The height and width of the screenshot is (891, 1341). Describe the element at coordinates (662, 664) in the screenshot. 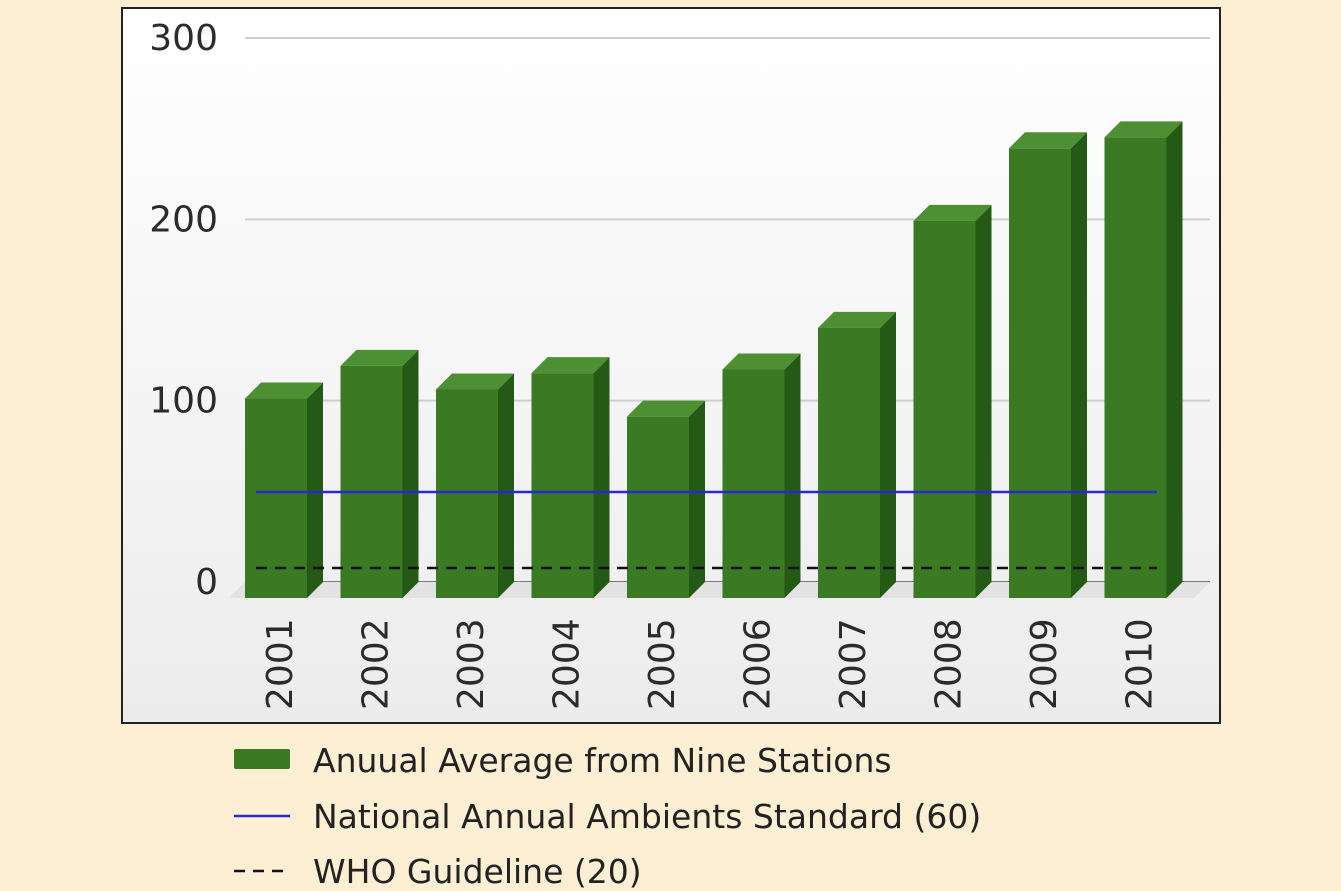

I see `x-tick-label: 2005` at that location.